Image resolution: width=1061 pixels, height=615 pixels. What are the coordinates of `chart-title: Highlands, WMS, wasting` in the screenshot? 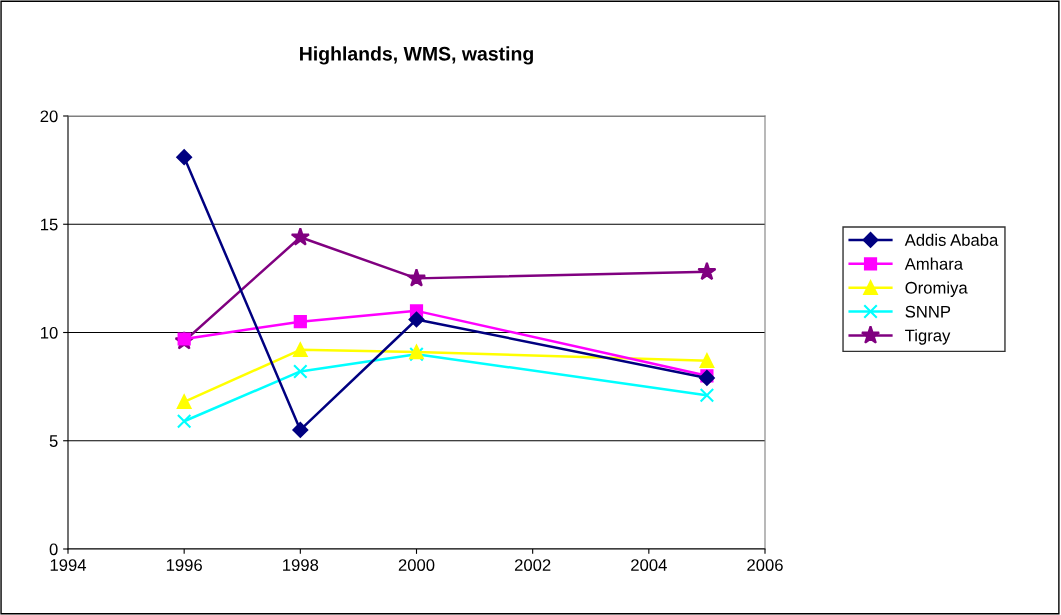 It's located at (416, 55).